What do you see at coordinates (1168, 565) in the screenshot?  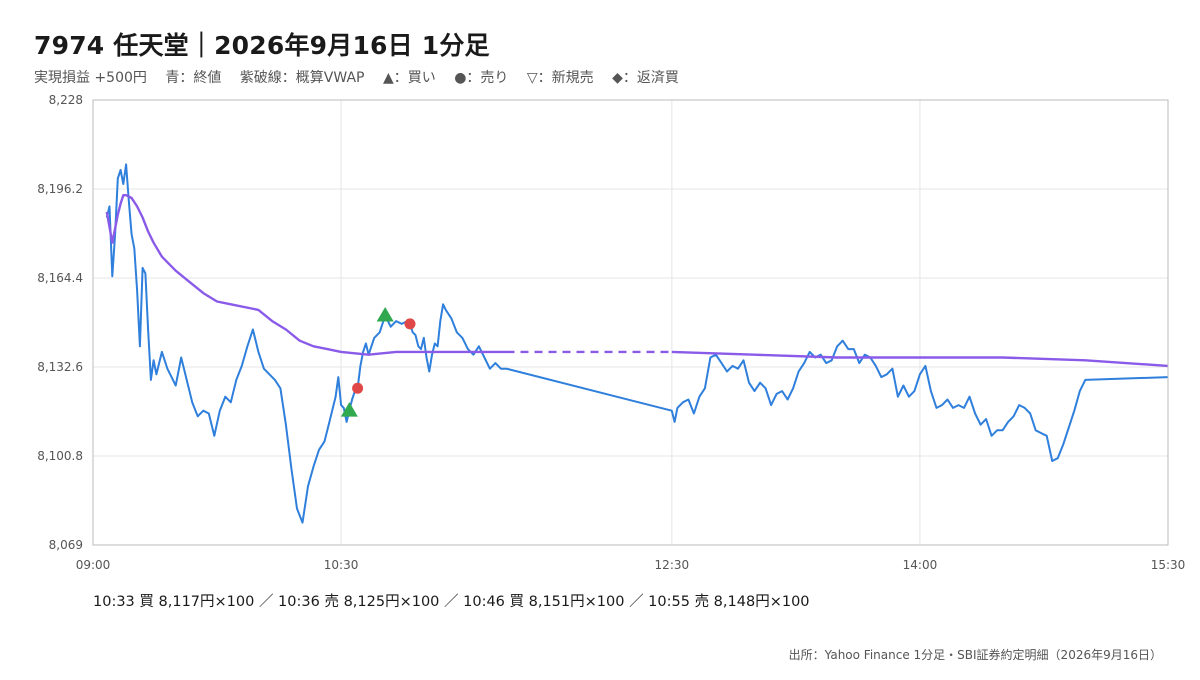 I see `x-tick-label: 15:30` at bounding box center [1168, 565].